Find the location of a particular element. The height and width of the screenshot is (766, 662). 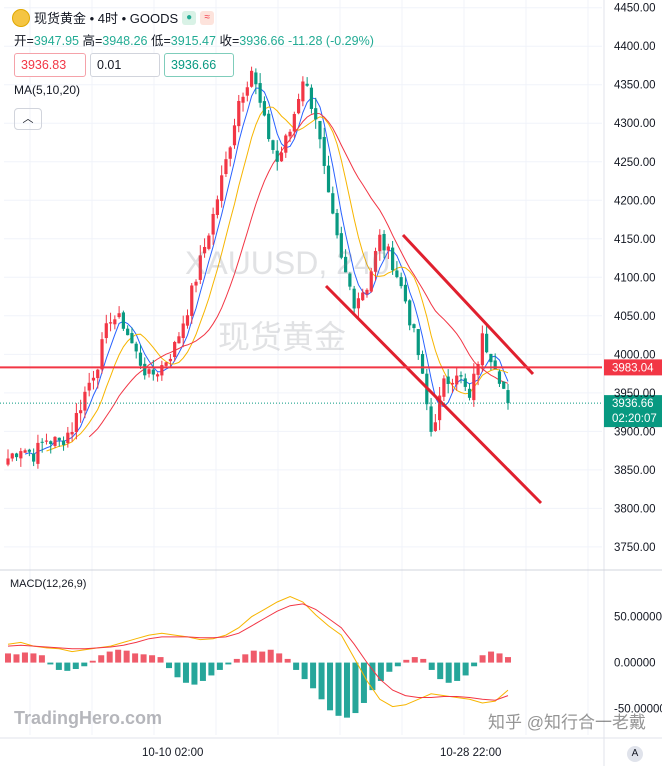

quantity-input: 0.01 is located at coordinates (125, 65).